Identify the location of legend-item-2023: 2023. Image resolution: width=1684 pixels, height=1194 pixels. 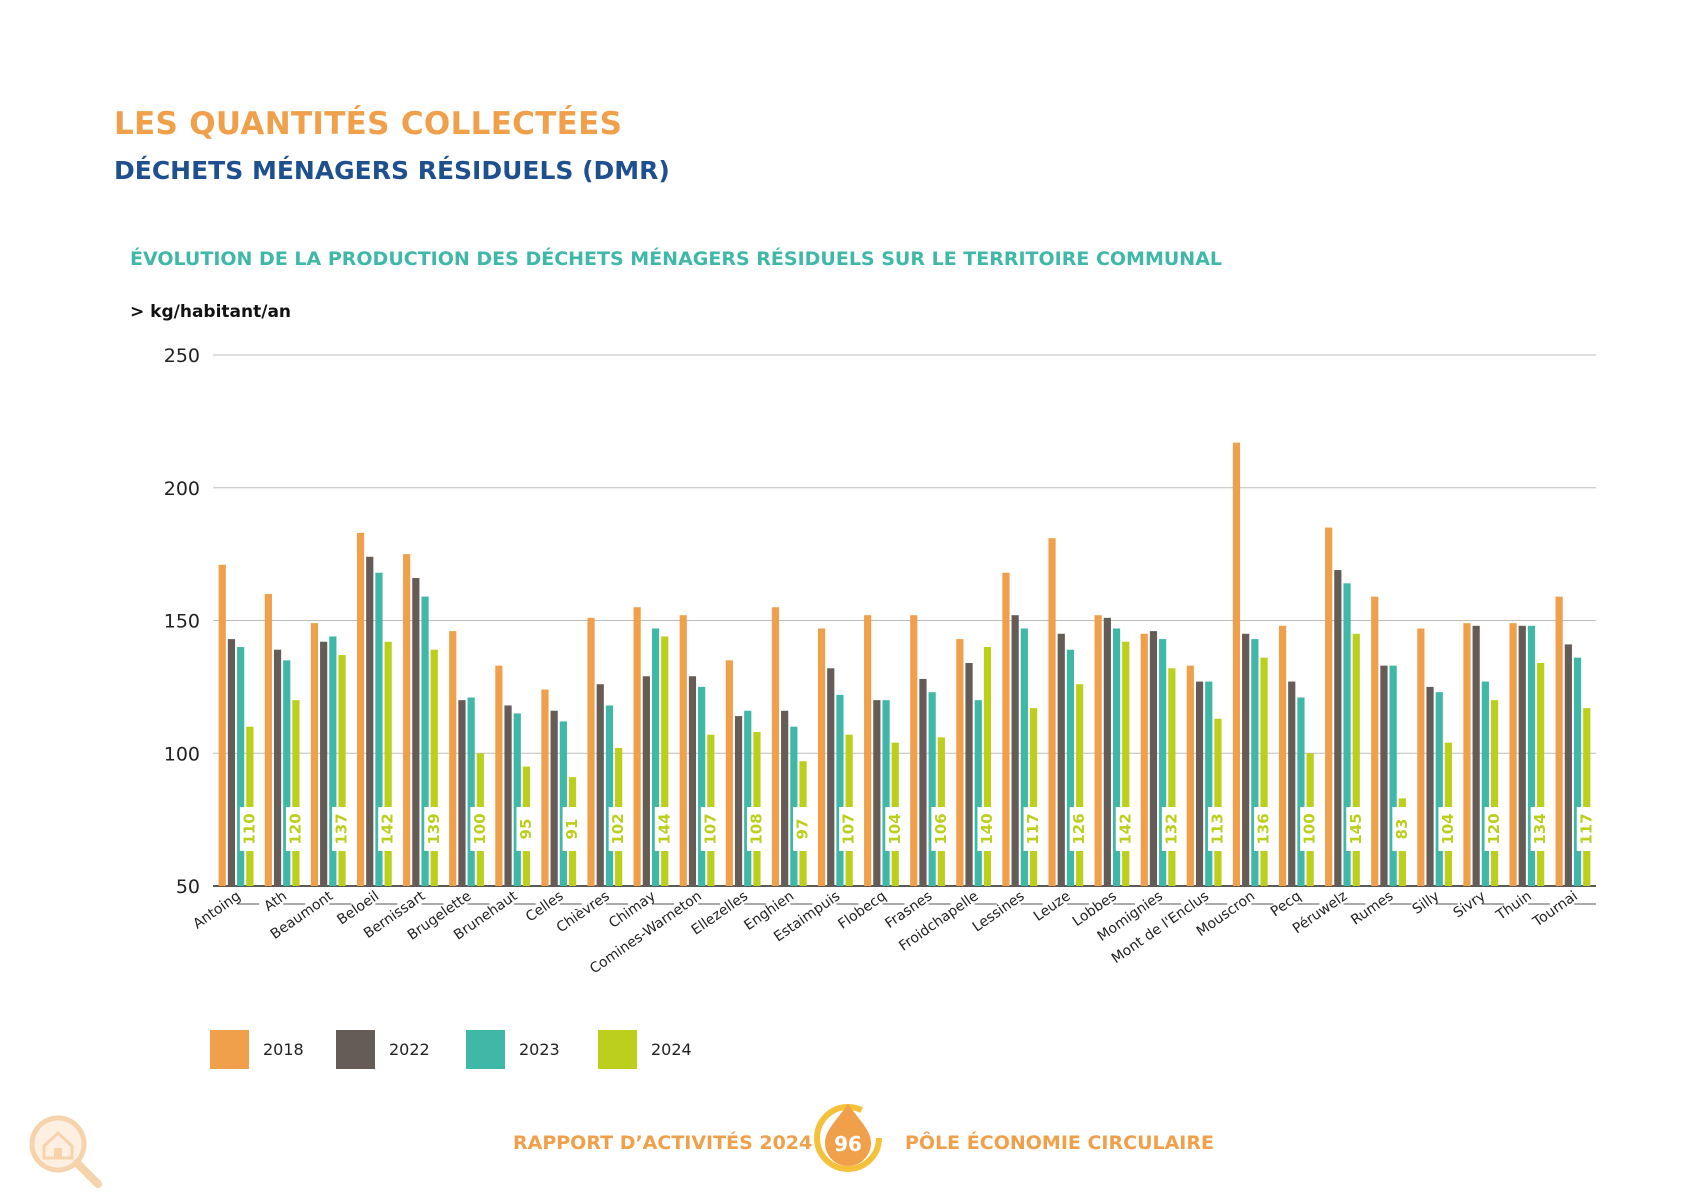
(513, 1049).